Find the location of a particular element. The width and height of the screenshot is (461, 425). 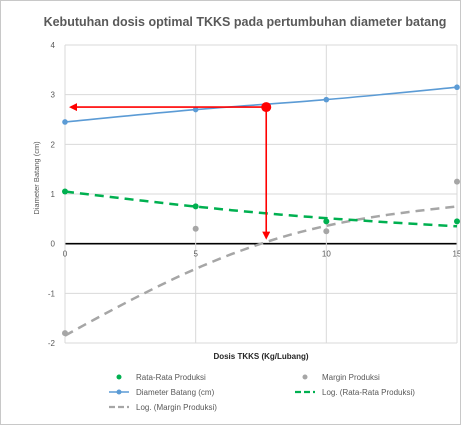

legend-label: Rata-Rata Produksi is located at coordinates (171, 377).